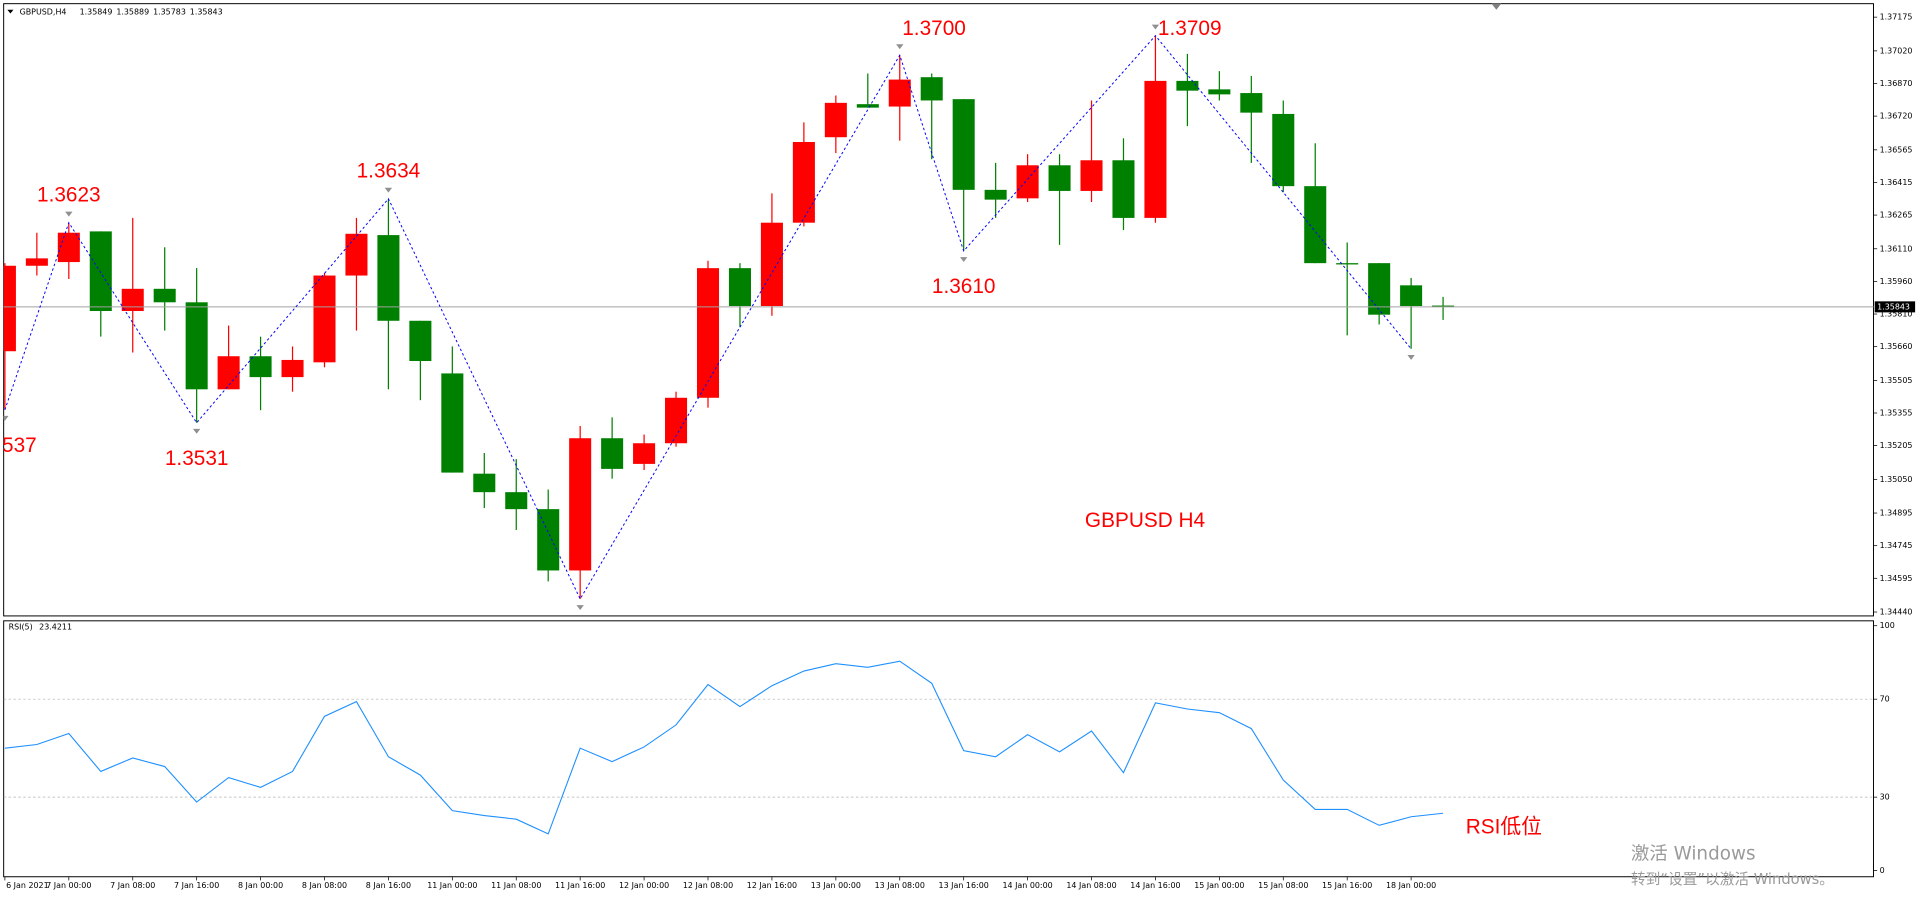 The height and width of the screenshot is (900, 1920). Describe the element at coordinates (580, 885) in the screenshot. I see `x-tick-label: 11 Jan 16:00` at that location.